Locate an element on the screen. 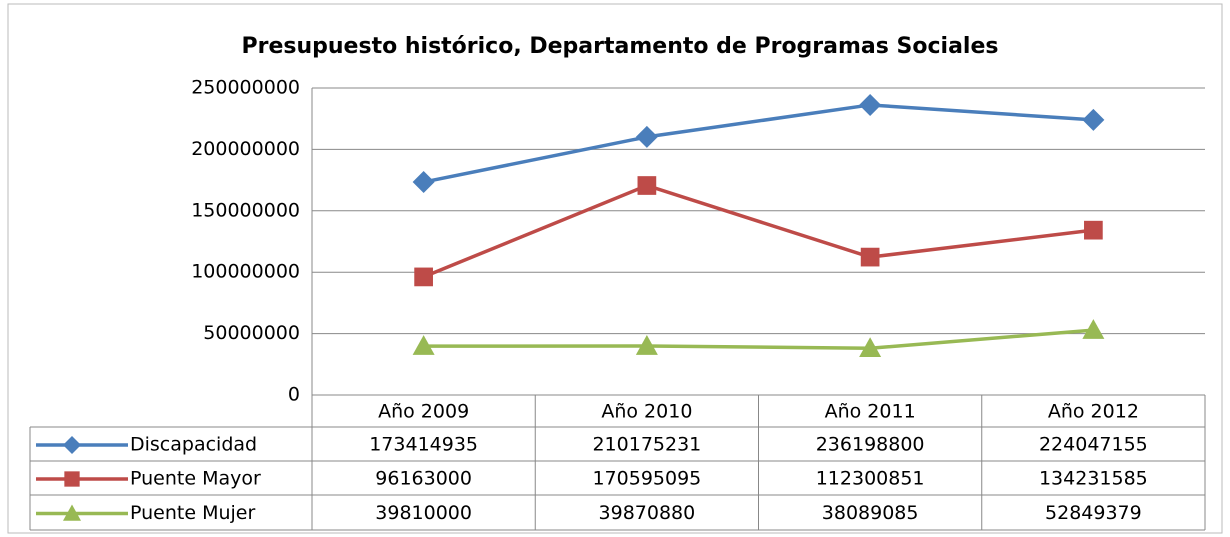 This screenshot has width=1230, height=537. legend-label: Puente Mujer is located at coordinates (192, 513).